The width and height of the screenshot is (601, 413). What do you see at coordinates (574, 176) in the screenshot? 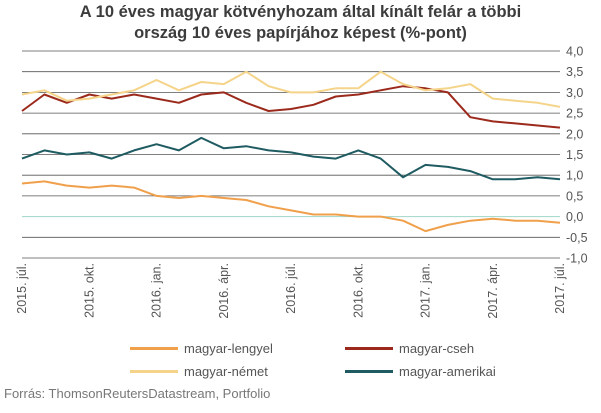
I see `y-tick-label: 1,0` at bounding box center [574, 176].